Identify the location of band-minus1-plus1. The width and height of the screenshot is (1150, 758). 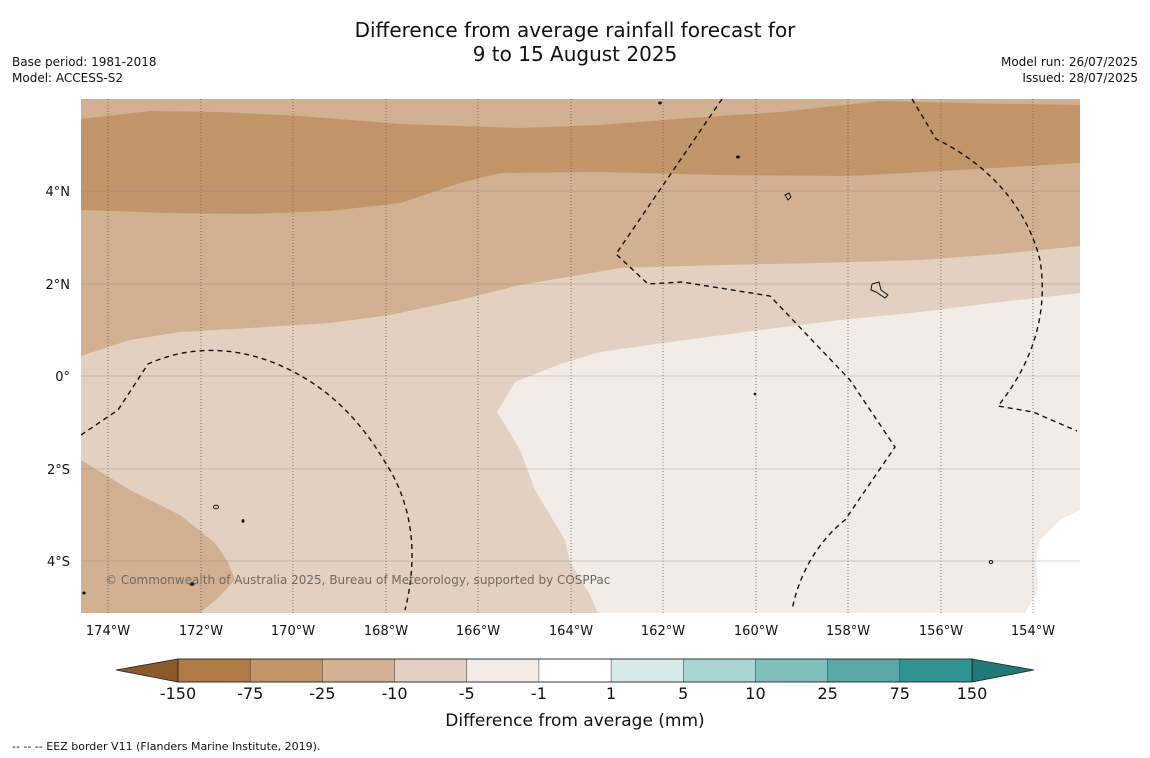
(1052, 561).